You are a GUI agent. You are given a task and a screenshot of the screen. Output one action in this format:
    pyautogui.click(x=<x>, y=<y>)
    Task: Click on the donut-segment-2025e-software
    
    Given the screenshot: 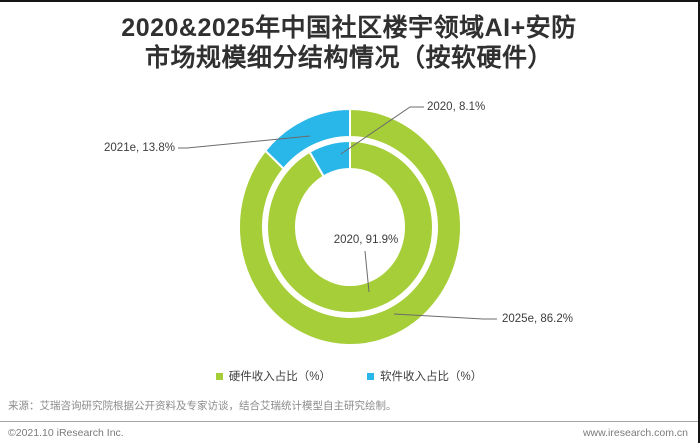 What is the action you would take?
    pyautogui.click(x=307, y=139)
    